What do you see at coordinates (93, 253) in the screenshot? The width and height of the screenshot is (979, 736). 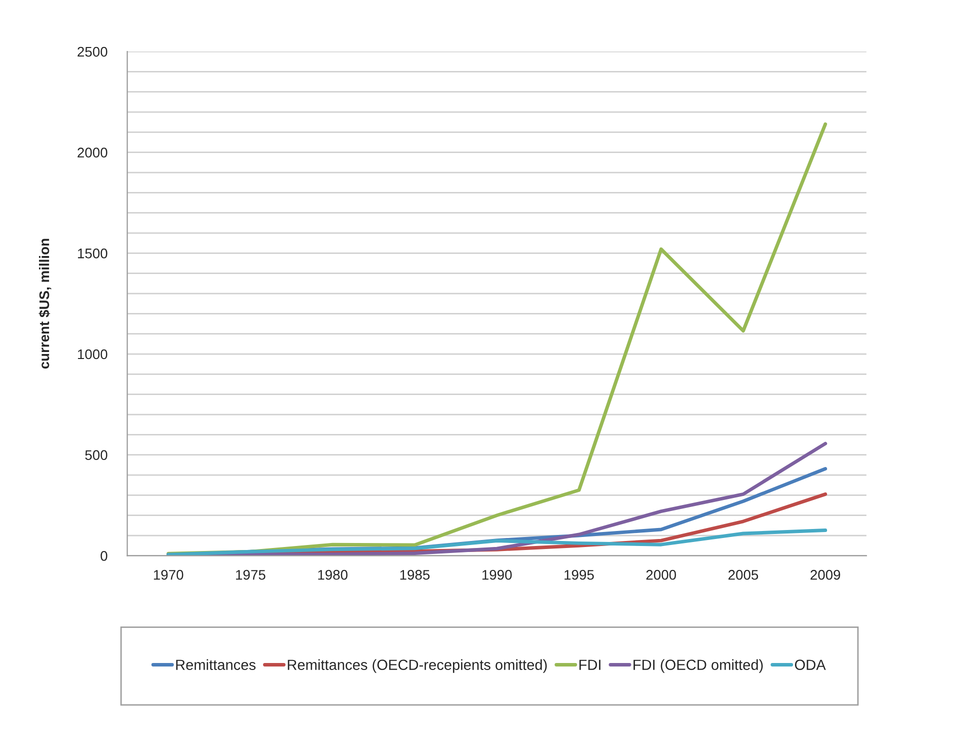 I see `y-tick-label: 1500` at bounding box center [93, 253].